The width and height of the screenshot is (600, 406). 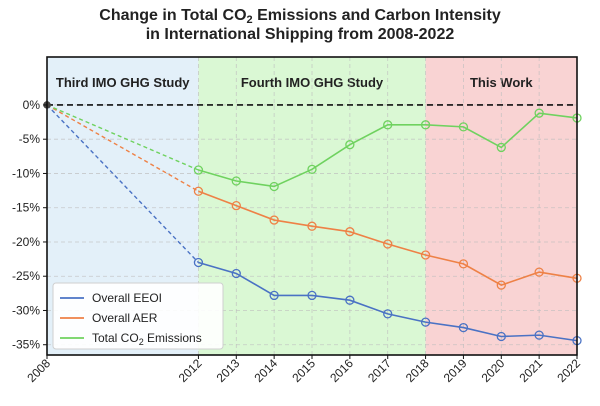 I want to click on y-tick-label-5: -25%, so click(x=26, y=276).